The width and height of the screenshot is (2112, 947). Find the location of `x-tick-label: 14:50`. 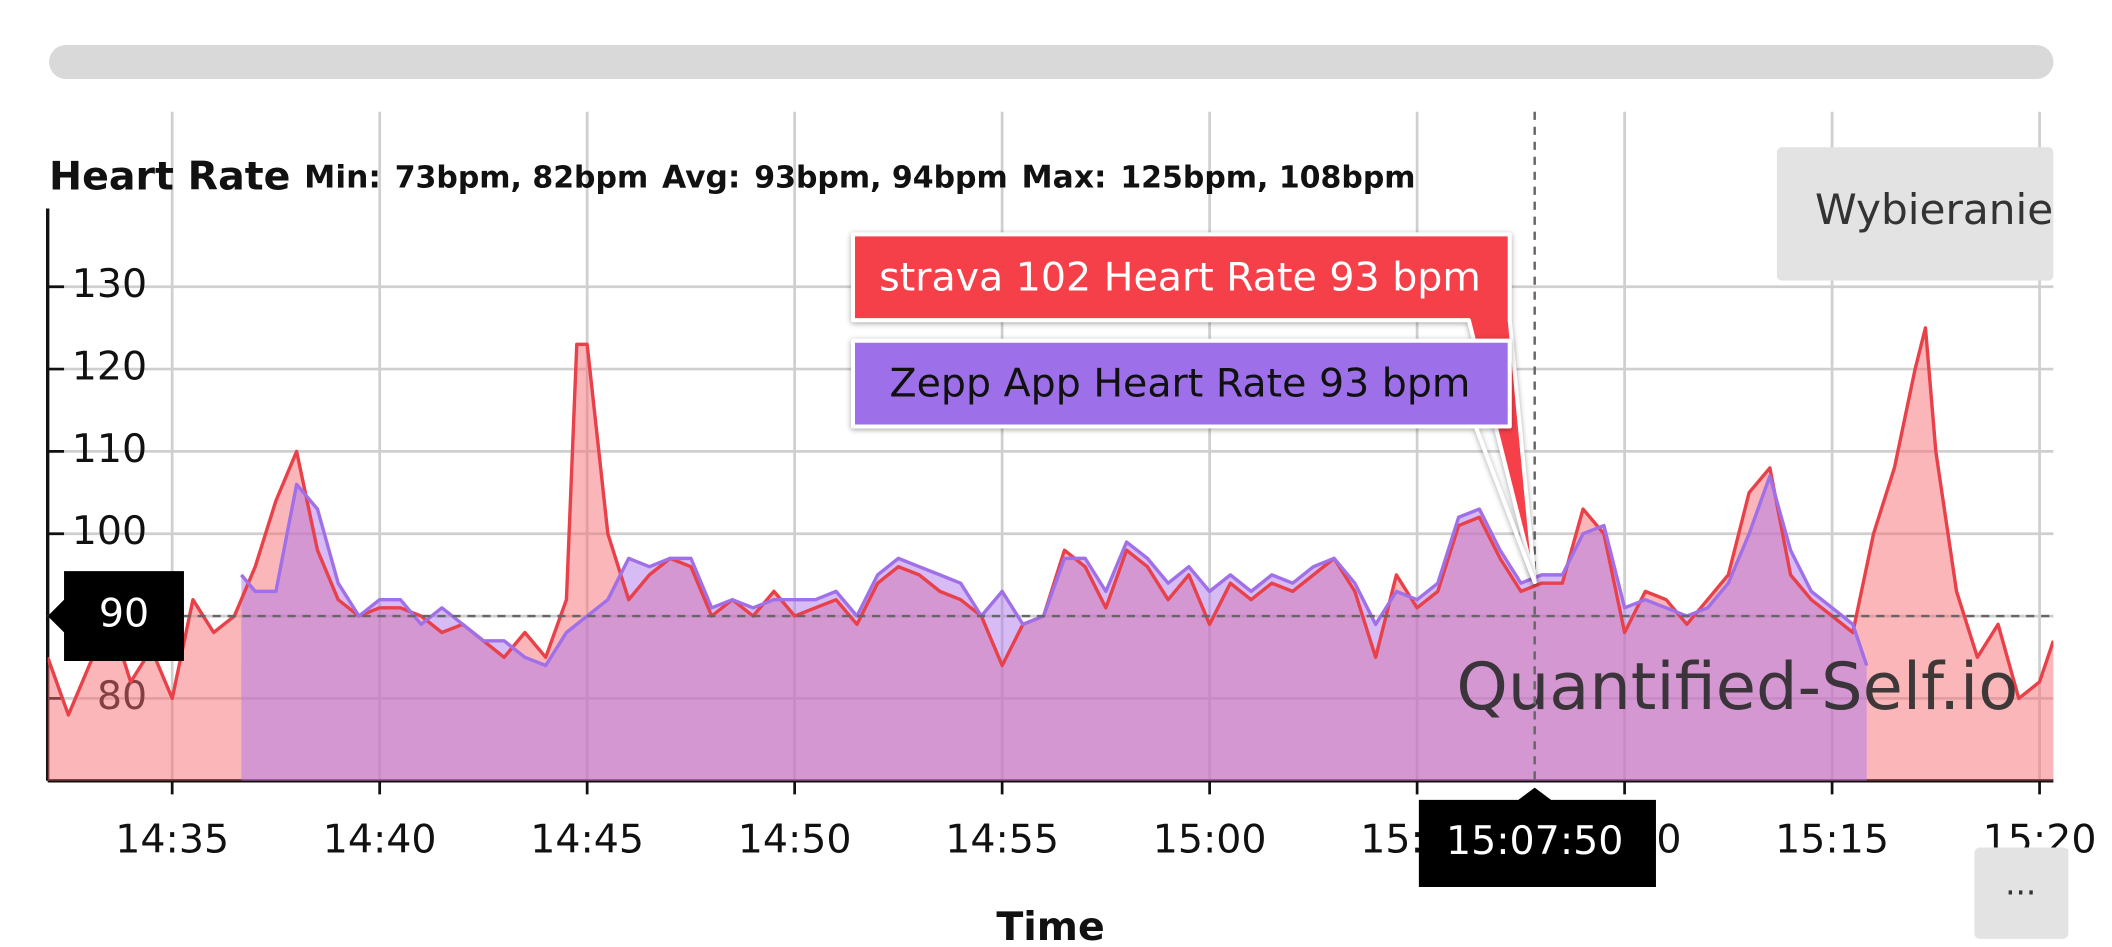

x-tick-label: 14:50 is located at coordinates (795, 840).